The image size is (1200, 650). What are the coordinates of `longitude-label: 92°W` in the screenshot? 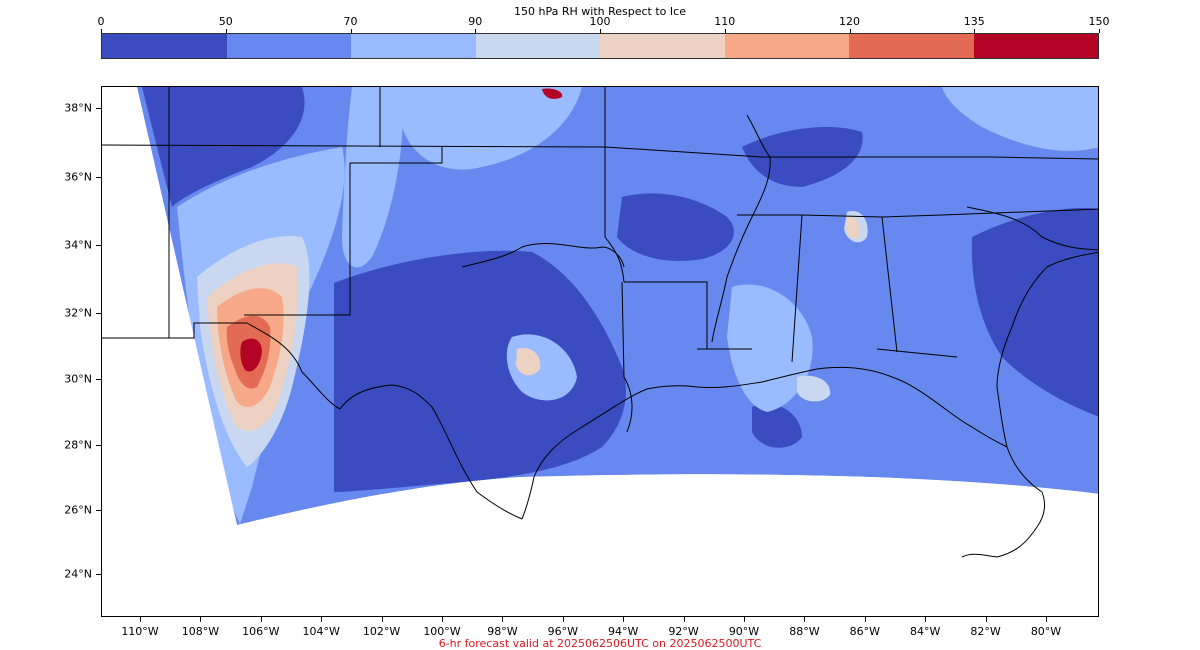 It's located at (683, 631).